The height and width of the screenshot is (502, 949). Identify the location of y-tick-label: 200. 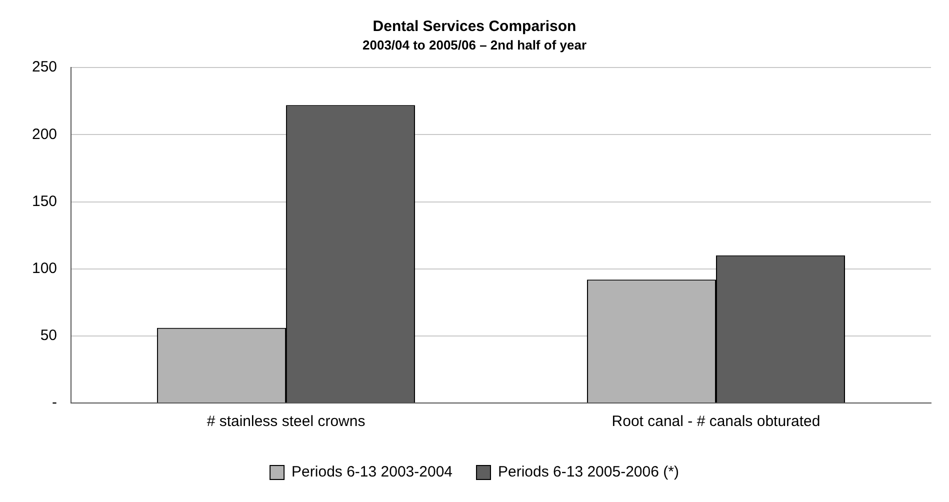
(45, 134).